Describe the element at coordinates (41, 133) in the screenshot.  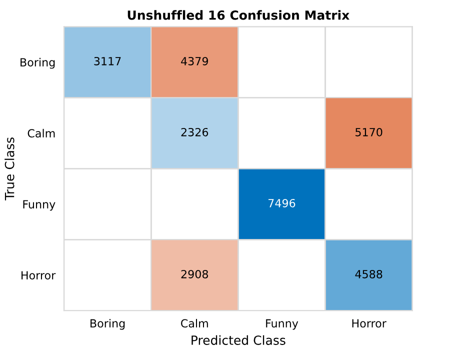
I see `y-tick-label: Calm` at that location.